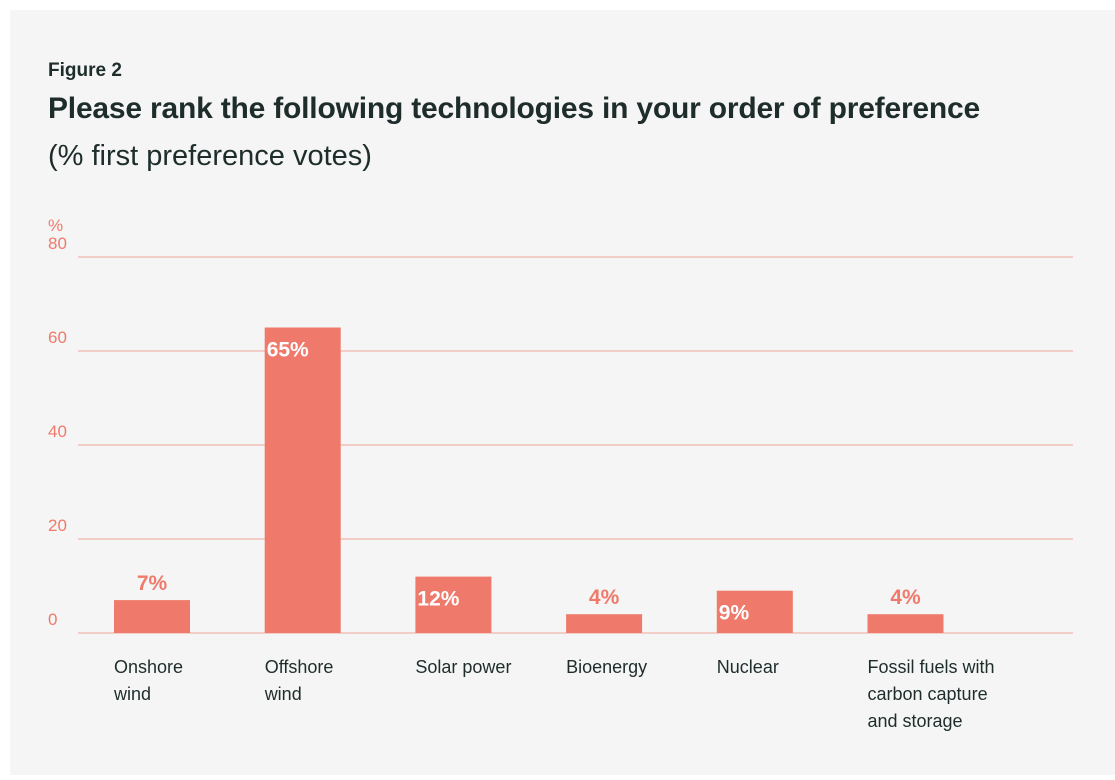 The height and width of the screenshot is (780, 1115). What do you see at coordinates (915, 721) in the screenshot?
I see `category-label-5-line-2: and storage` at bounding box center [915, 721].